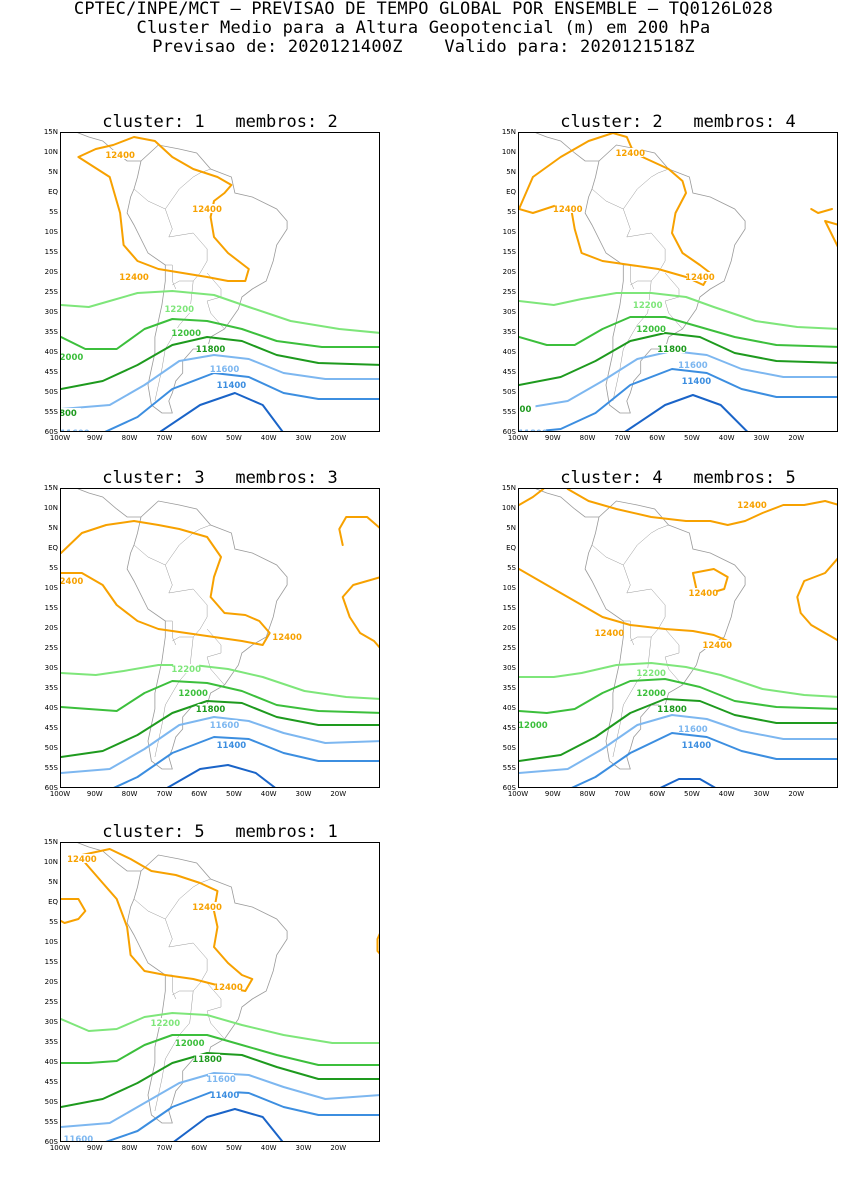 The height and width of the screenshot is (1182, 847). I want to click on map-plot-area: 2400 12400 12200 12000 11800 11600 11400, so click(220, 638).